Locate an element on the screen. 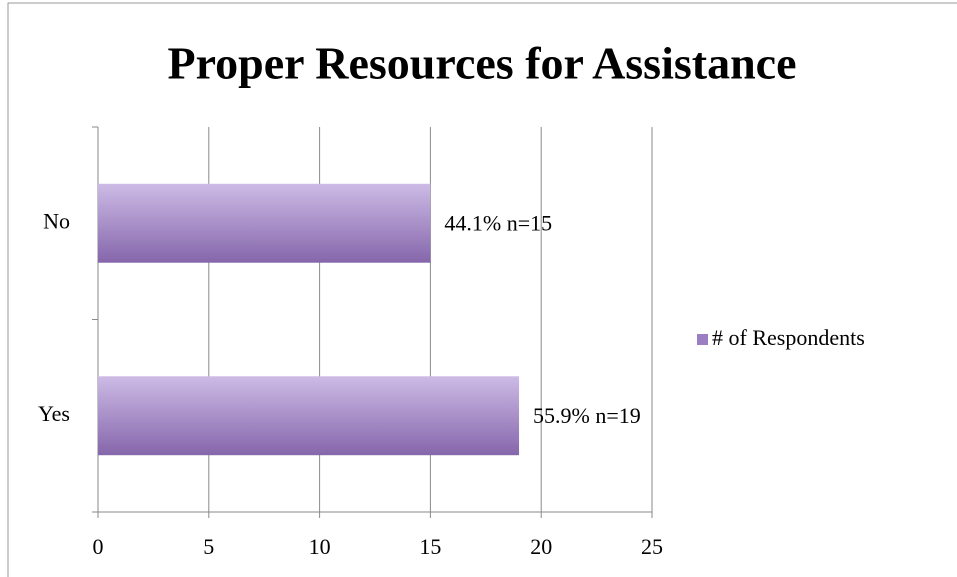 The height and width of the screenshot is (577, 957). legend-swatch is located at coordinates (702, 339).